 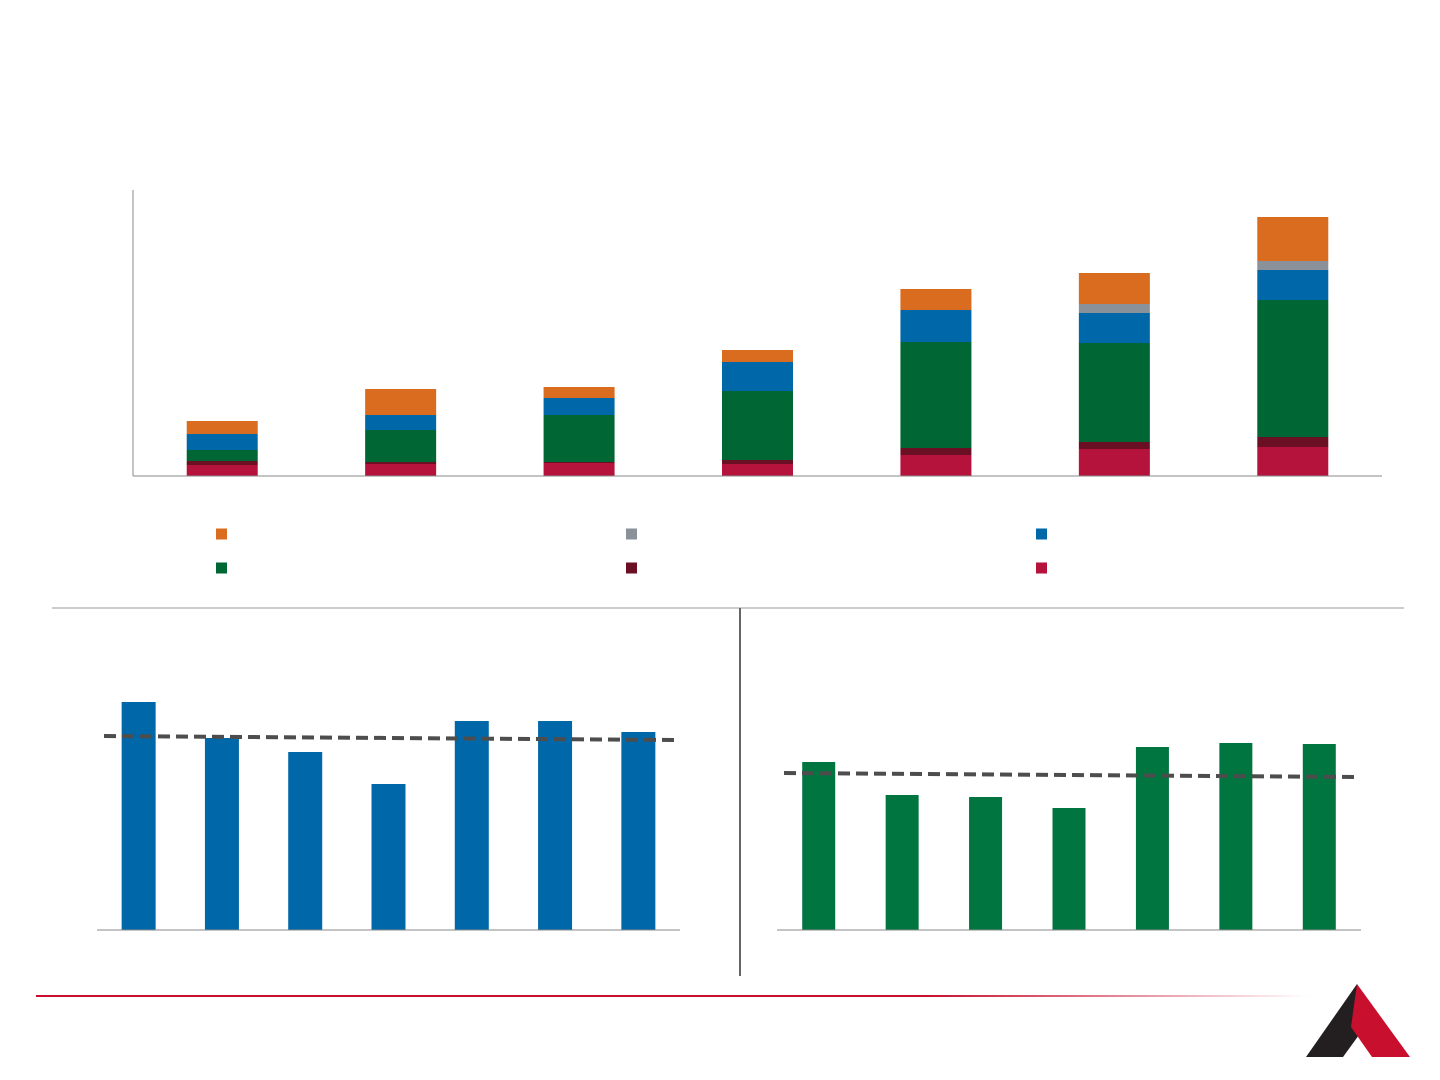 I want to click on logo, so click(x=1358, y=1020).